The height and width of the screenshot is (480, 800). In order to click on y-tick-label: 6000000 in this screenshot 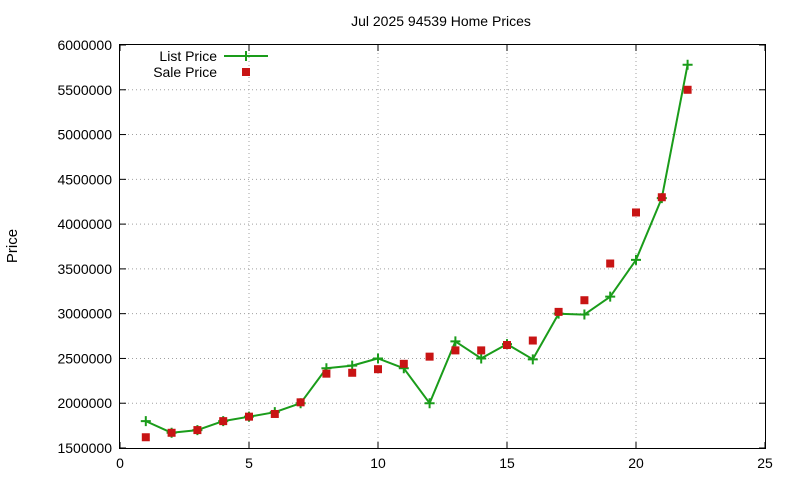, I will do `click(84, 45)`.